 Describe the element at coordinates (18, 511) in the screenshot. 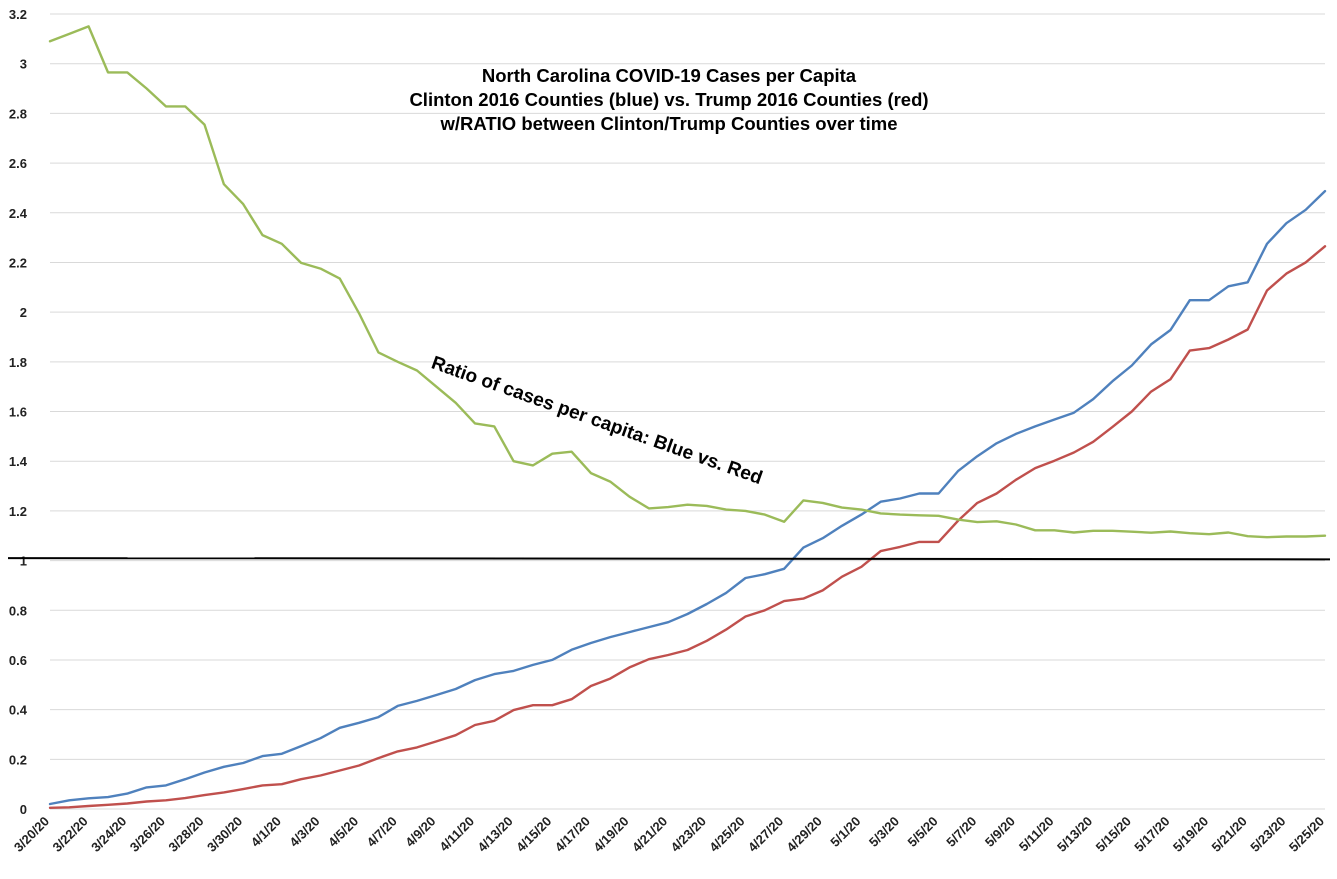

I see `y-tick-label: 1.2` at that location.